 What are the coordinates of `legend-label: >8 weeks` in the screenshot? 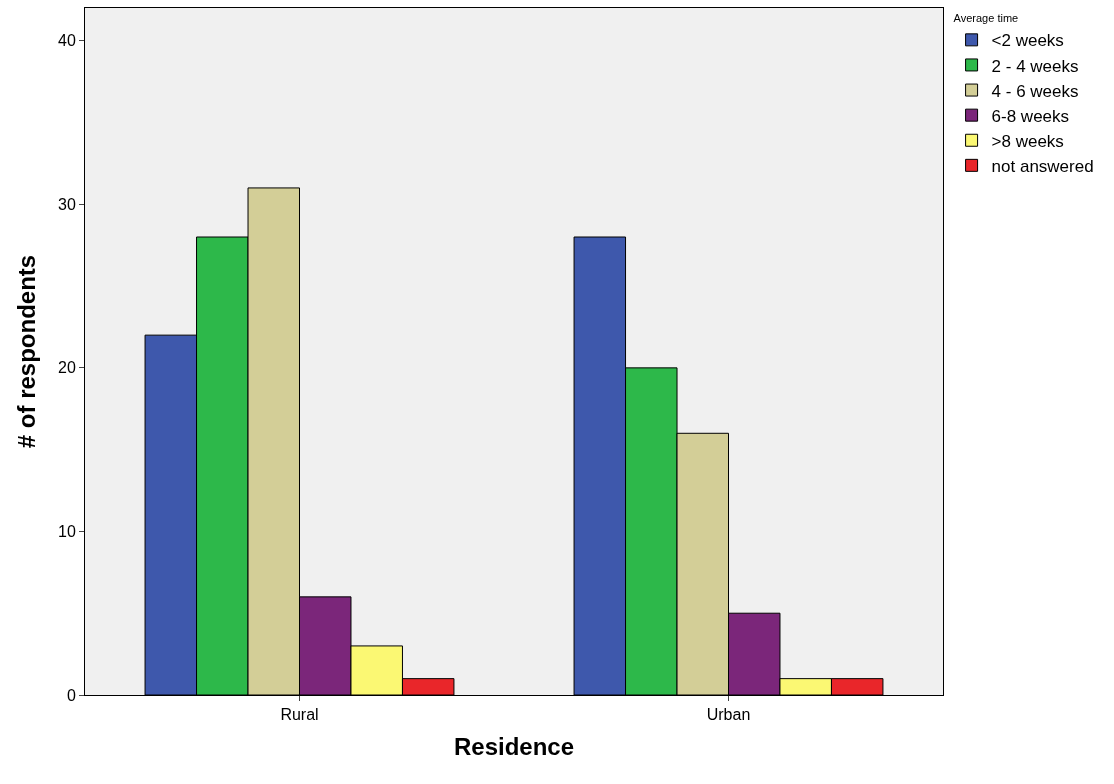 It's located at (1027, 141).